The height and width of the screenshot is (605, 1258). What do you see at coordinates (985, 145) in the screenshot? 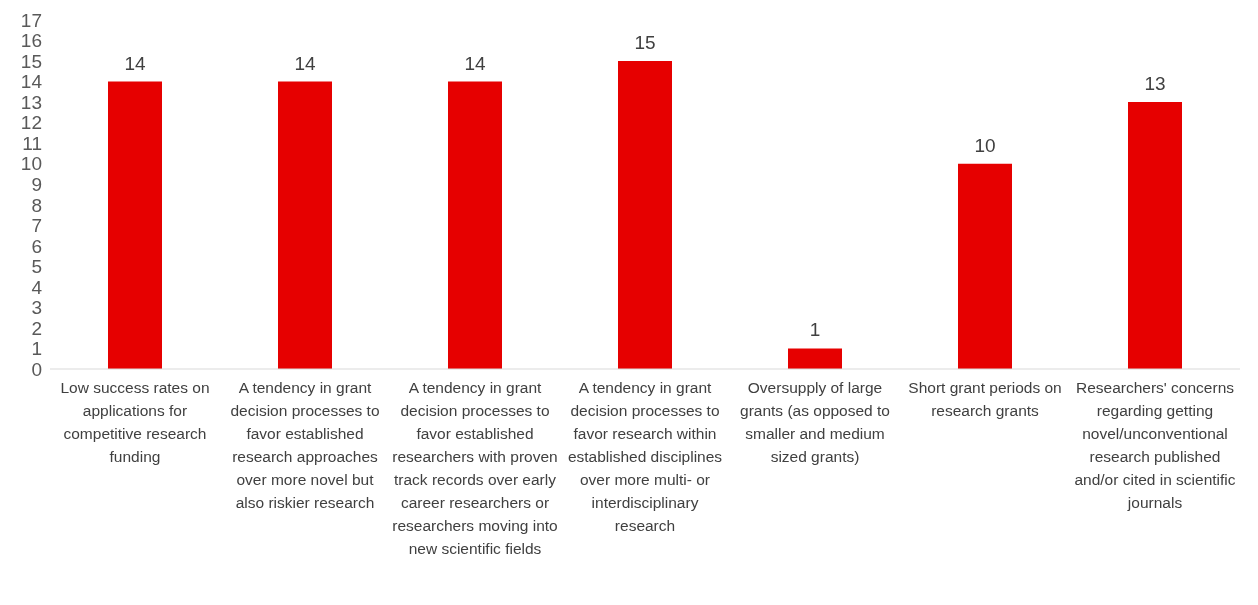
I see `data-label: 10` at bounding box center [985, 145].